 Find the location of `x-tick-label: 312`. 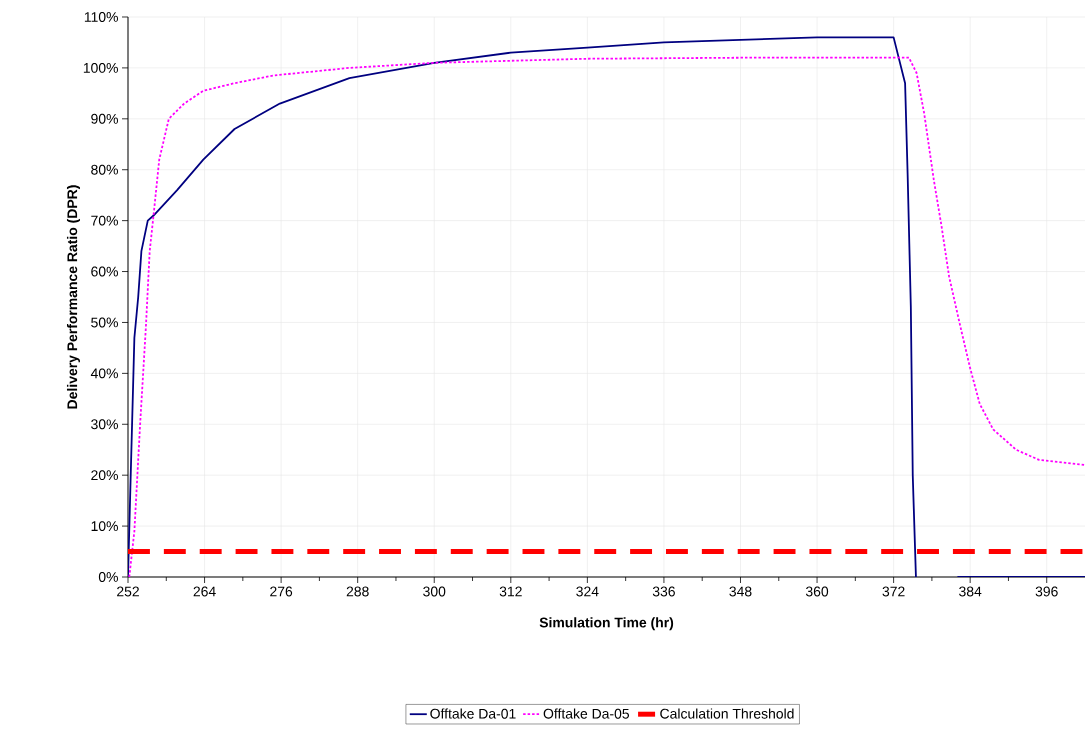

x-tick-label: 312 is located at coordinates (510, 591).